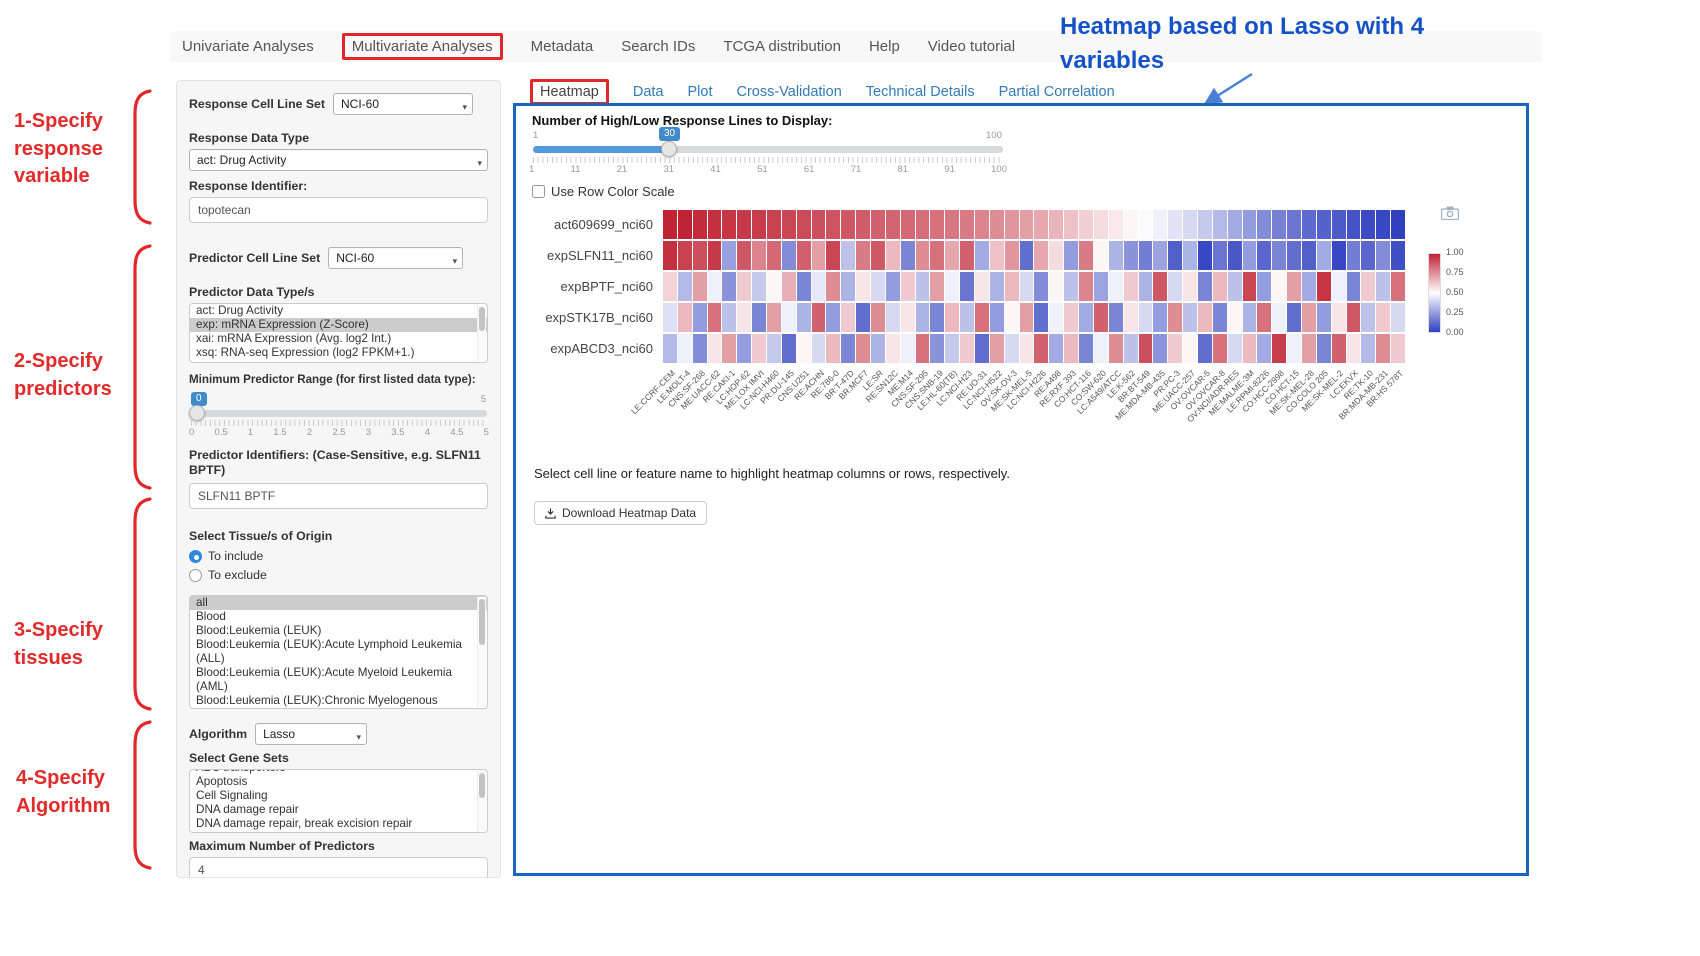 The height and width of the screenshot is (956, 1700). Describe the element at coordinates (1056, 92) in the screenshot. I see `tab-partial-correlation: Partial Correlation` at that location.